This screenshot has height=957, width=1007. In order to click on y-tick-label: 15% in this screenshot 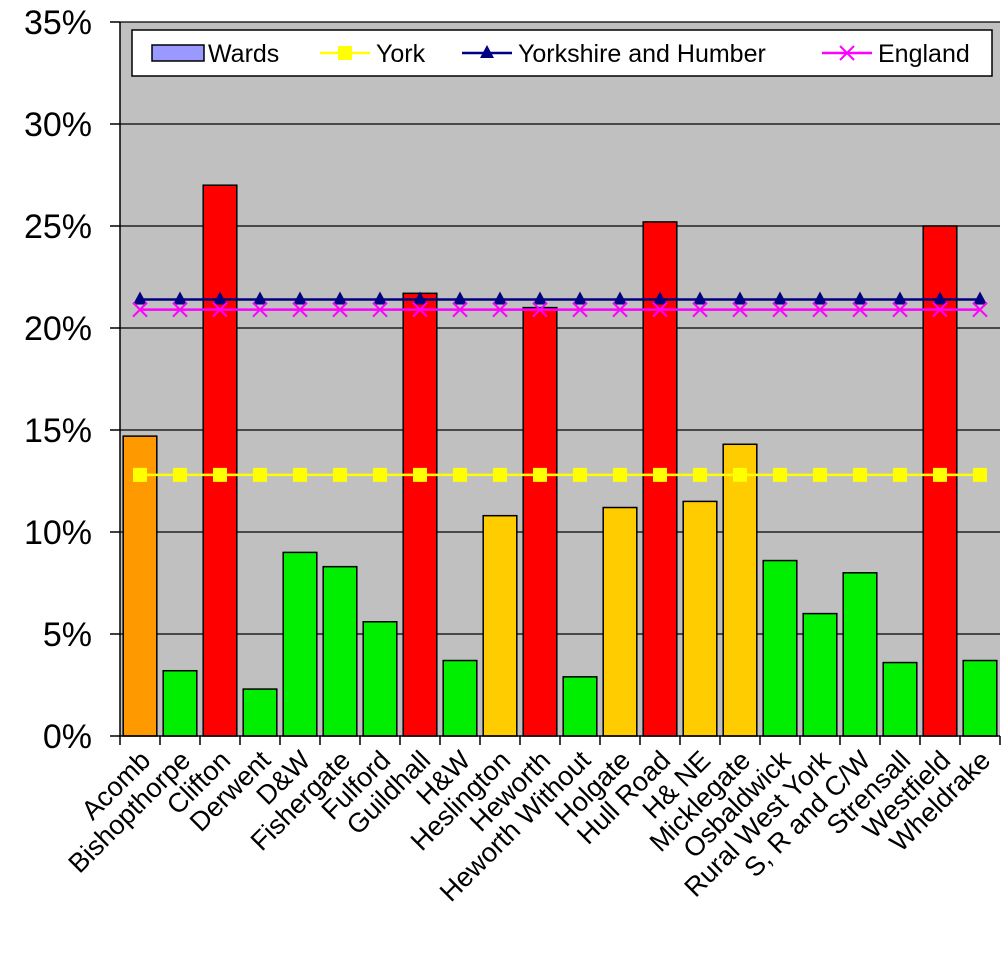, I will do `click(58, 431)`.